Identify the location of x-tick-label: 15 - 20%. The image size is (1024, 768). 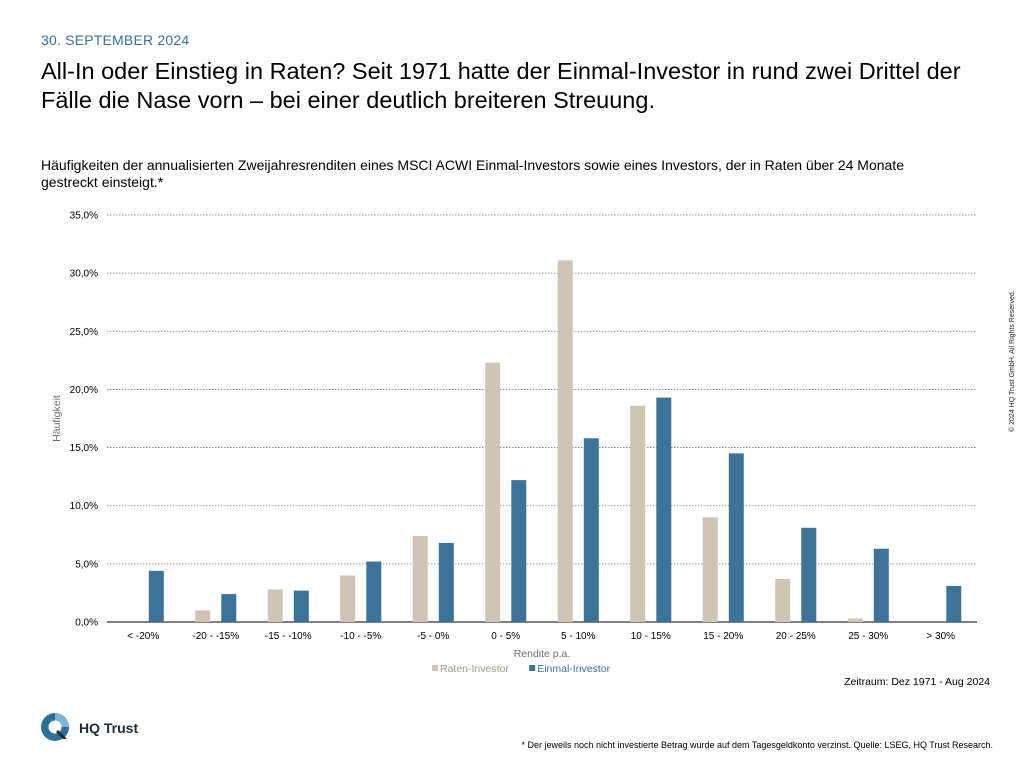
(723, 636).